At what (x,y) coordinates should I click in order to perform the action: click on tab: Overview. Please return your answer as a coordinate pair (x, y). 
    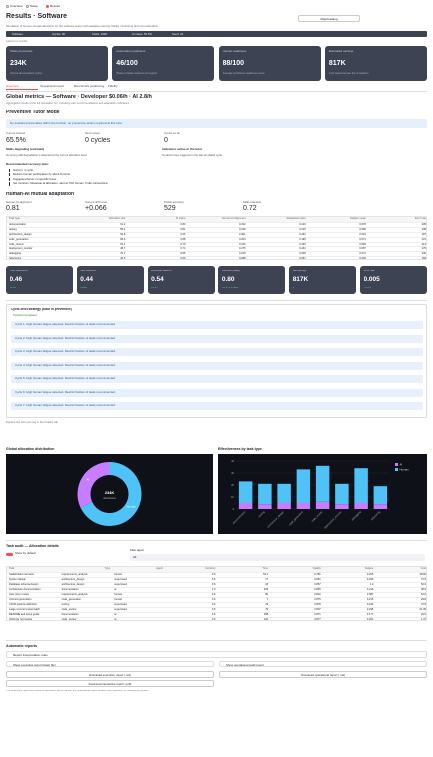
    Looking at the image, I should click on (22, 87).